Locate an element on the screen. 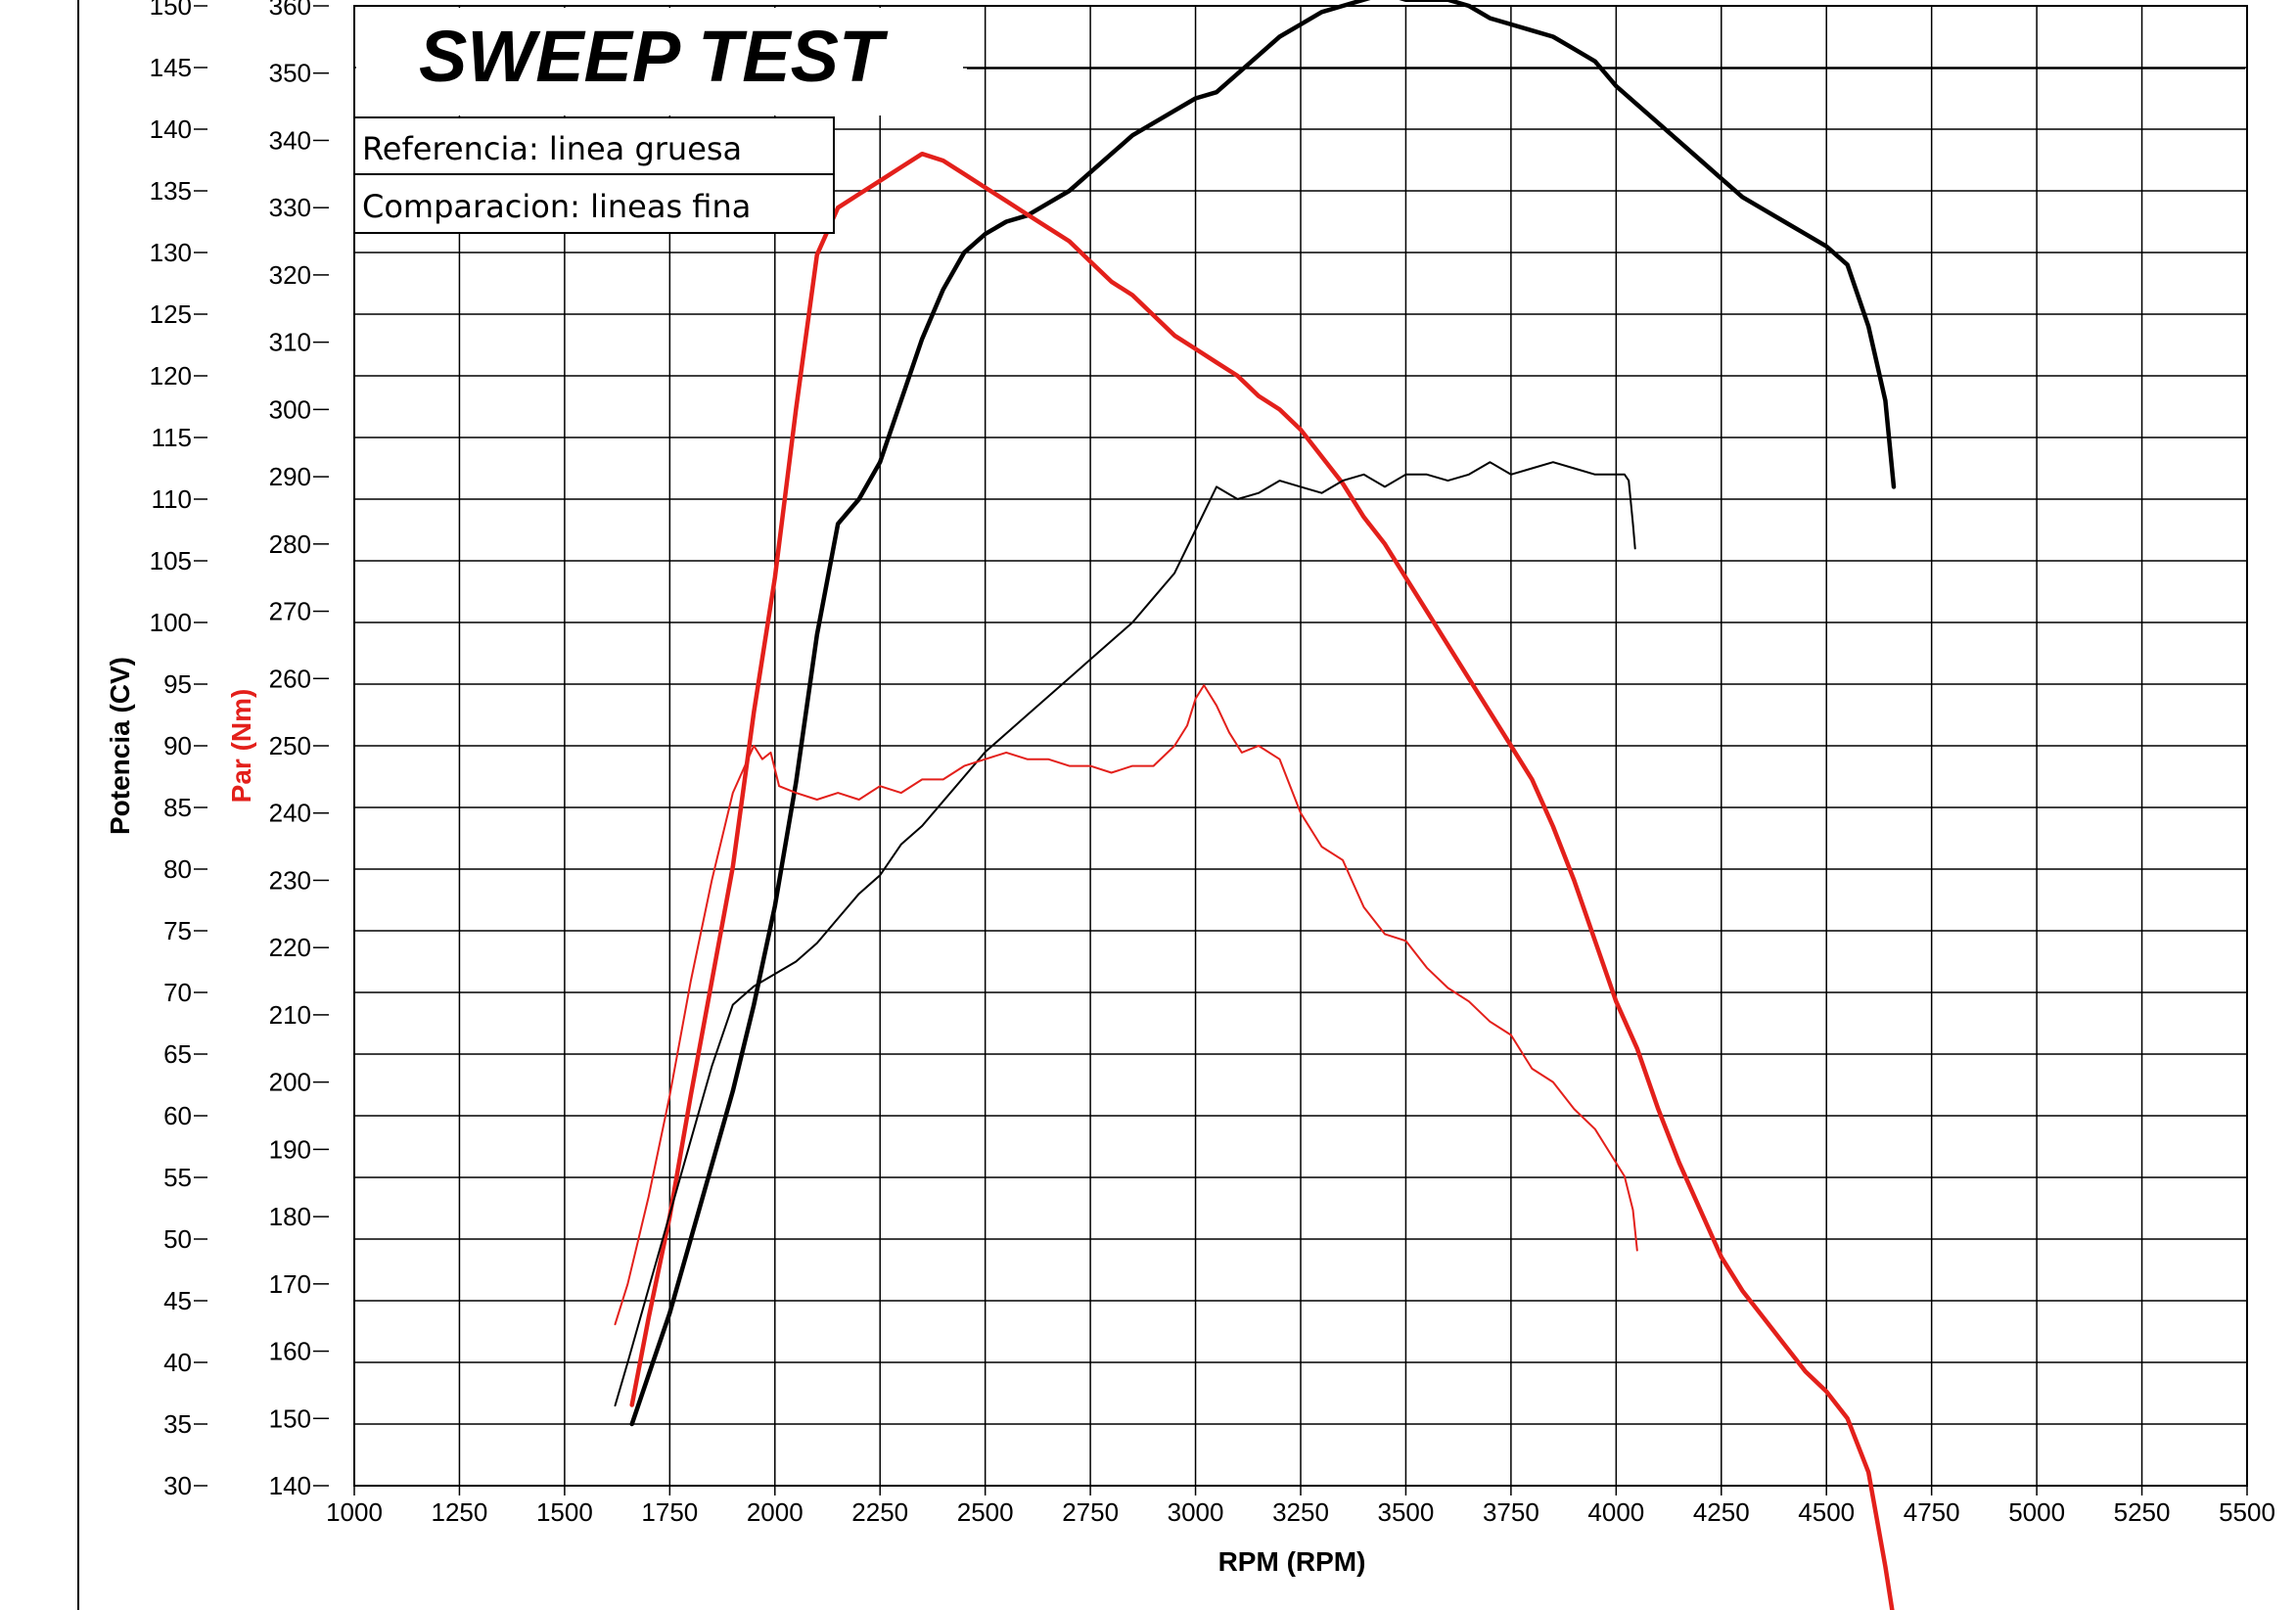 The height and width of the screenshot is (1610, 2296). torque-tick-label: 260 is located at coordinates (290, 679).